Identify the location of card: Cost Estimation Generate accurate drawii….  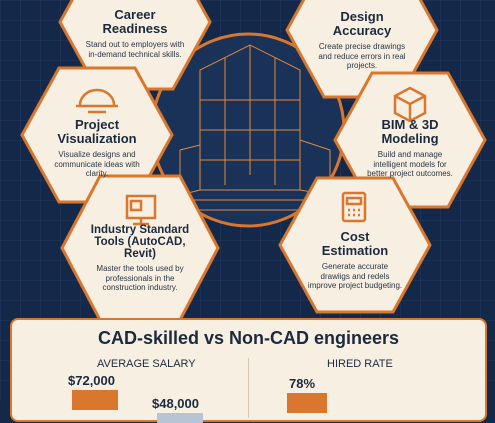
(355, 260).